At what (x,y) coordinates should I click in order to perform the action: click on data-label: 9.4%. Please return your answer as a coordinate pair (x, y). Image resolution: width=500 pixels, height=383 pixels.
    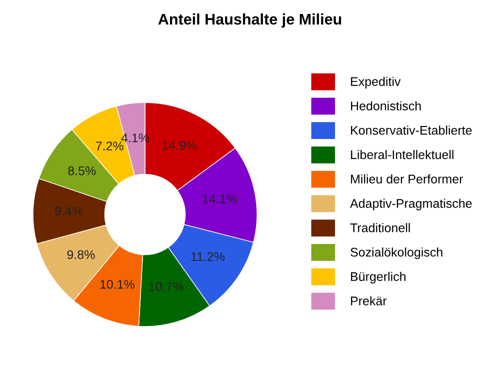
    Looking at the image, I should click on (69, 211).